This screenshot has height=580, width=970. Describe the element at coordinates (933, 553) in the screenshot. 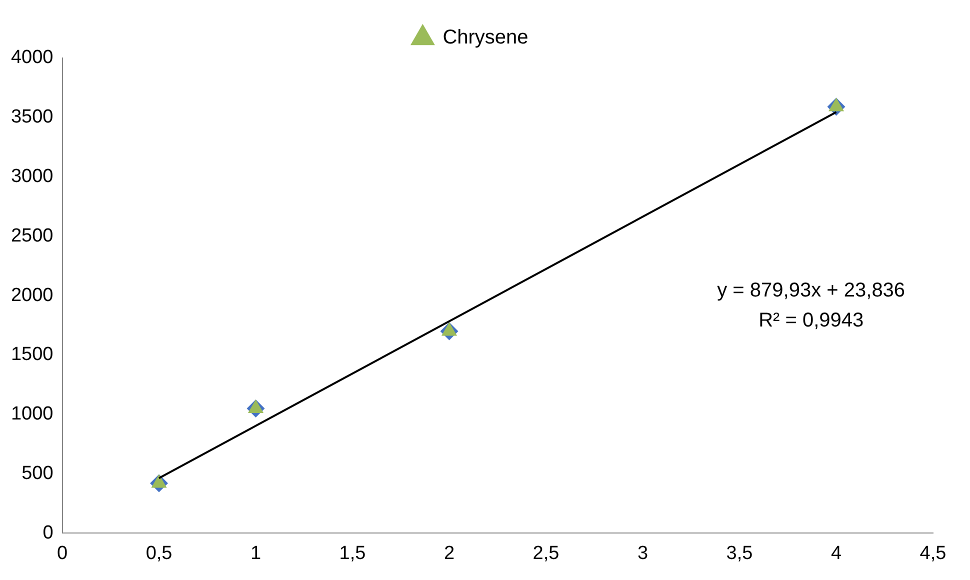

I see `x-tick-label: 4,5` at that location.